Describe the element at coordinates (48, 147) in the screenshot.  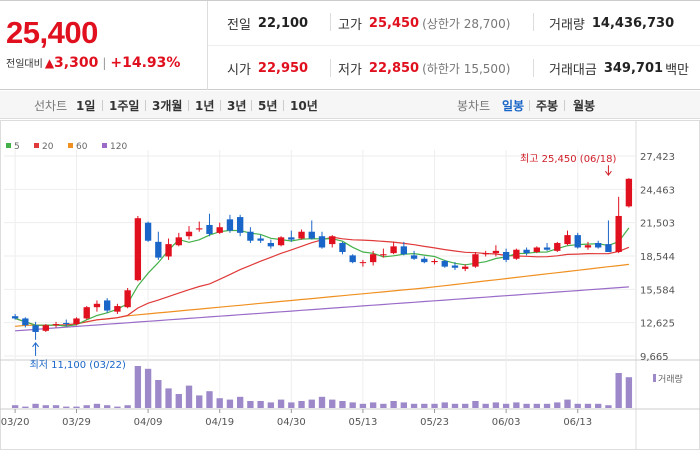
I see `legend-label: 20` at that location.